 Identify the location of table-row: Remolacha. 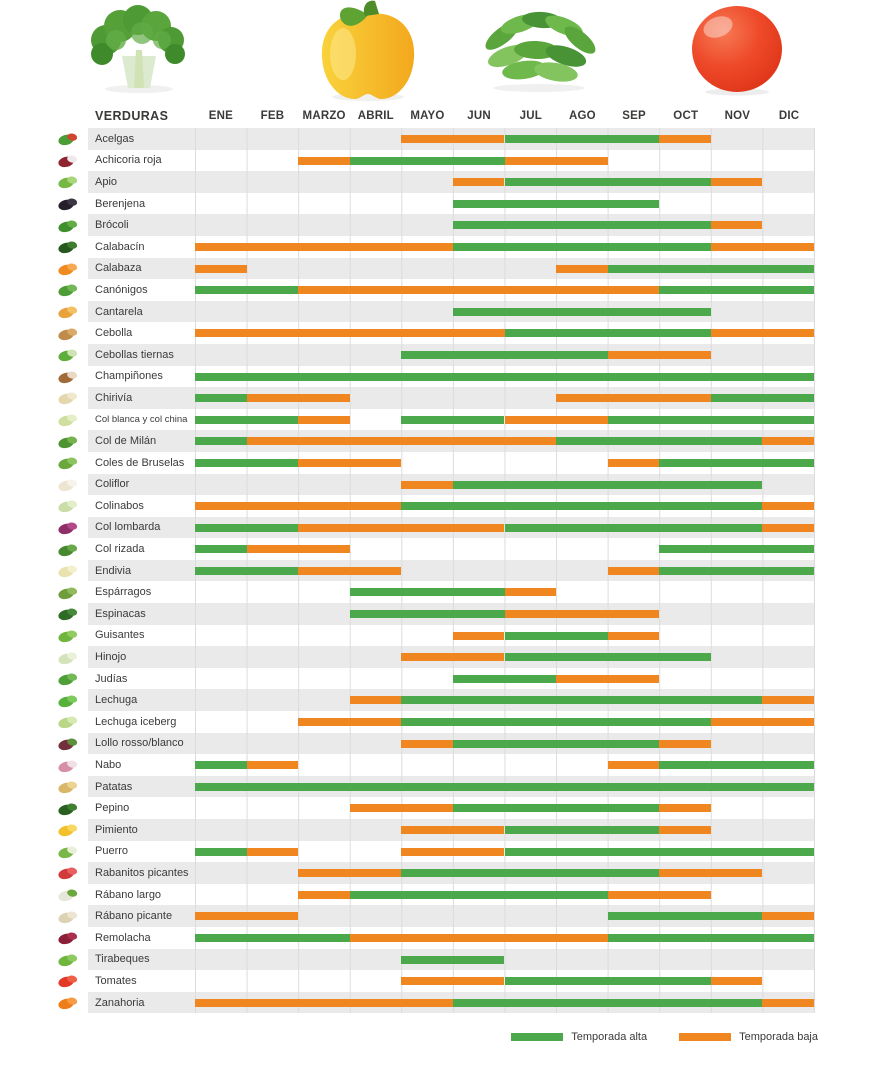
(431, 937).